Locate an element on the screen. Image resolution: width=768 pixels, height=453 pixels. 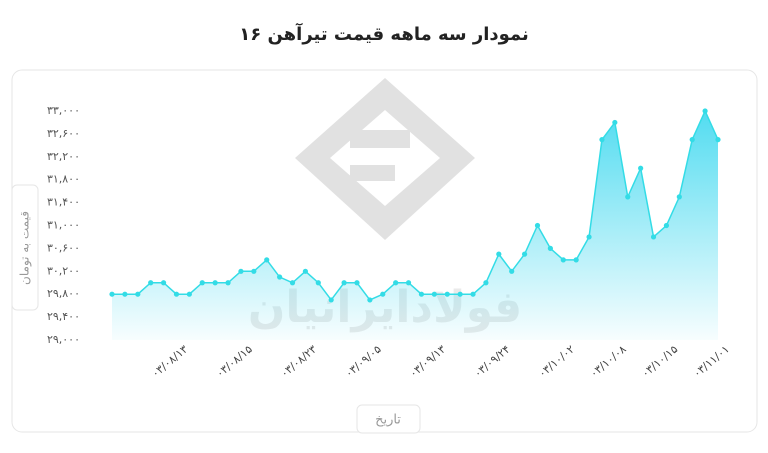
y-tick-label: ۳۳,۰۰۰ is located at coordinates (63, 110).